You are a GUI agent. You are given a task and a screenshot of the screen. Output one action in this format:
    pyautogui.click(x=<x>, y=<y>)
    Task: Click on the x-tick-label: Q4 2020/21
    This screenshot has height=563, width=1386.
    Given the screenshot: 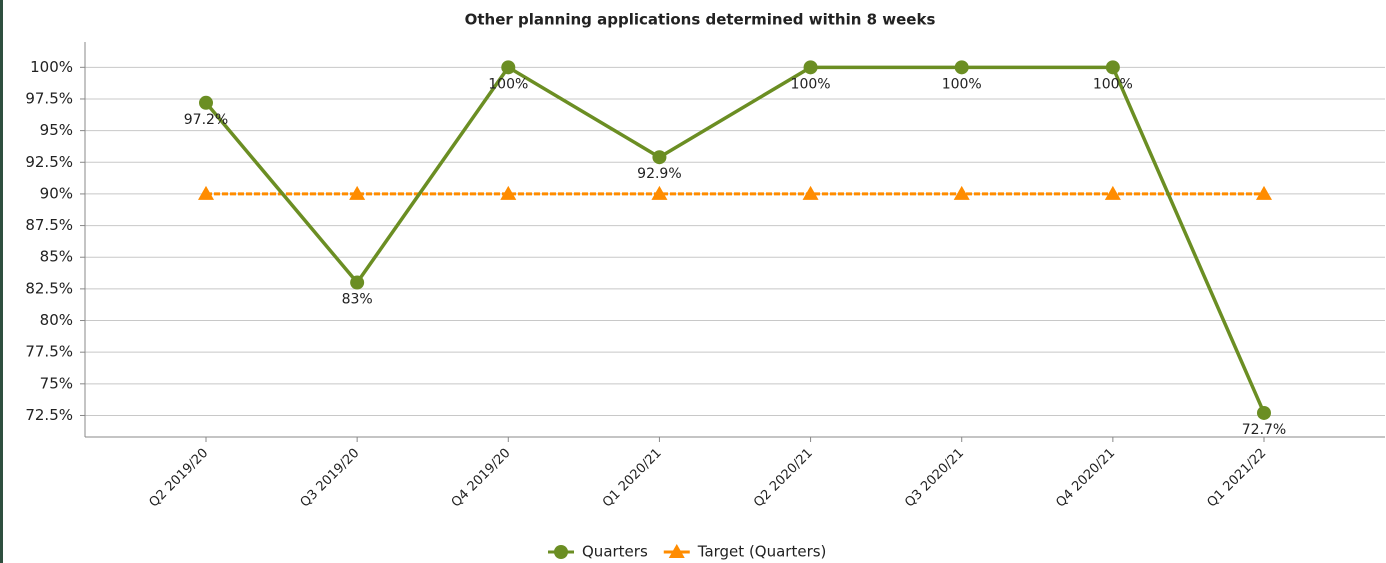 What is the action you would take?
    pyautogui.click(x=1085, y=478)
    